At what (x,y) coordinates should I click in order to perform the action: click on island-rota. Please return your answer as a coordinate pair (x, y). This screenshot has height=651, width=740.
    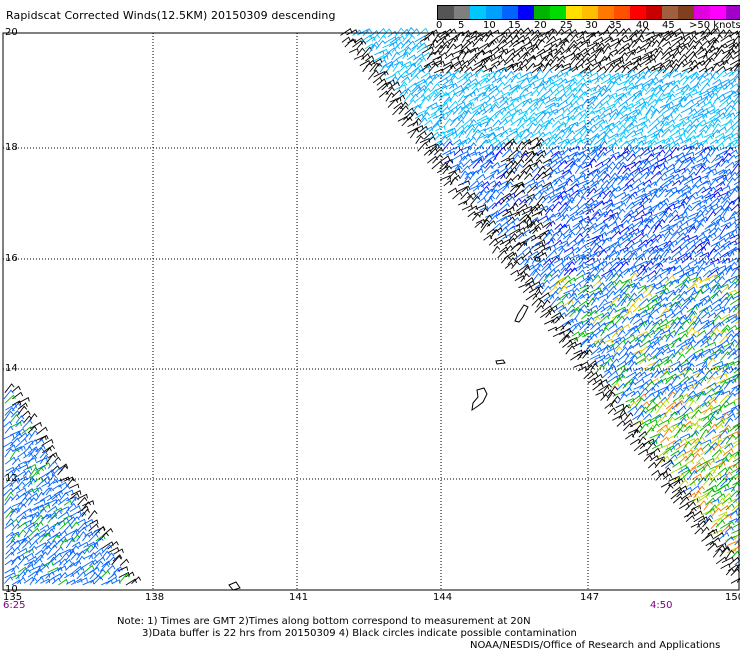
    Looking at the image, I should click on (500, 362).